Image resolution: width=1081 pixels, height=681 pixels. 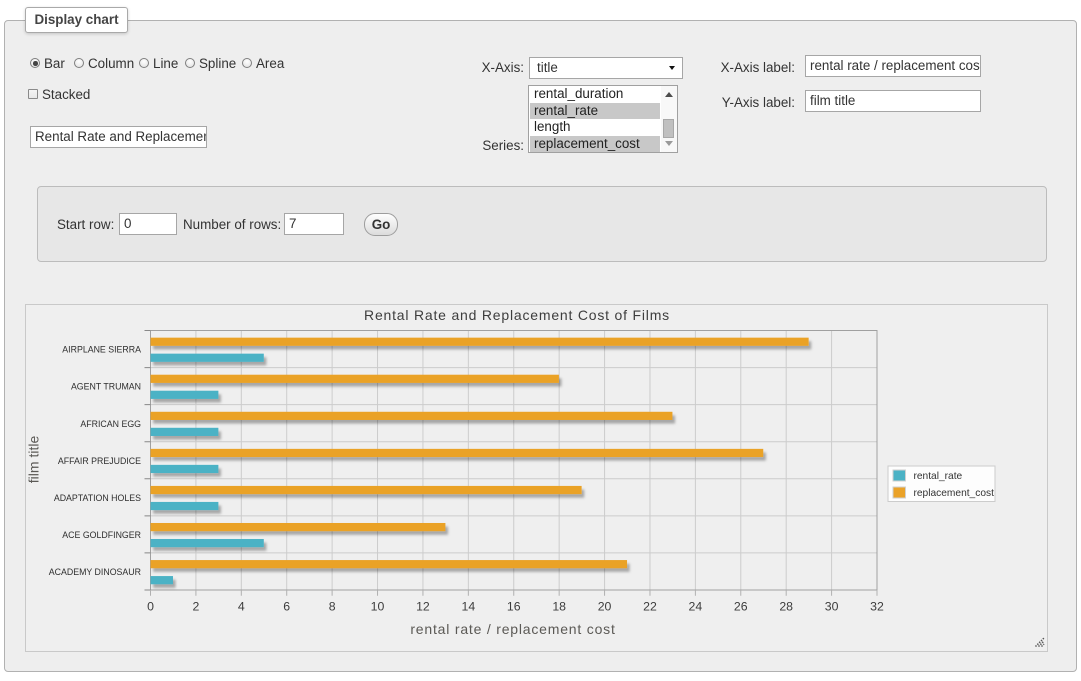 I want to click on svg-text: 4, so click(x=241, y=607).